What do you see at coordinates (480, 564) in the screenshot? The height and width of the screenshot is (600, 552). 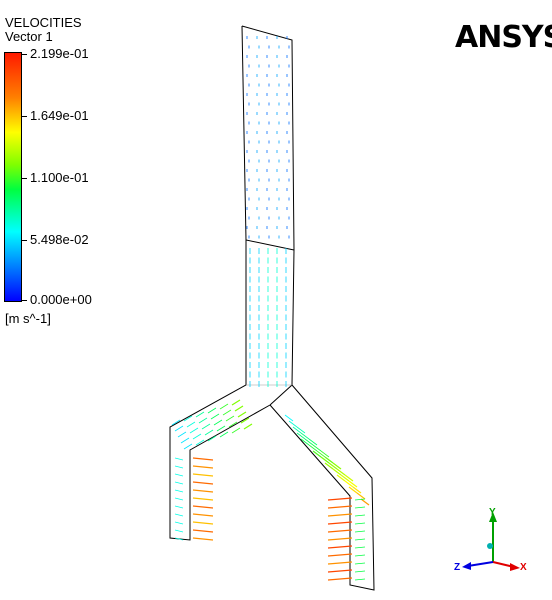 I see `z-axis-line` at bounding box center [480, 564].